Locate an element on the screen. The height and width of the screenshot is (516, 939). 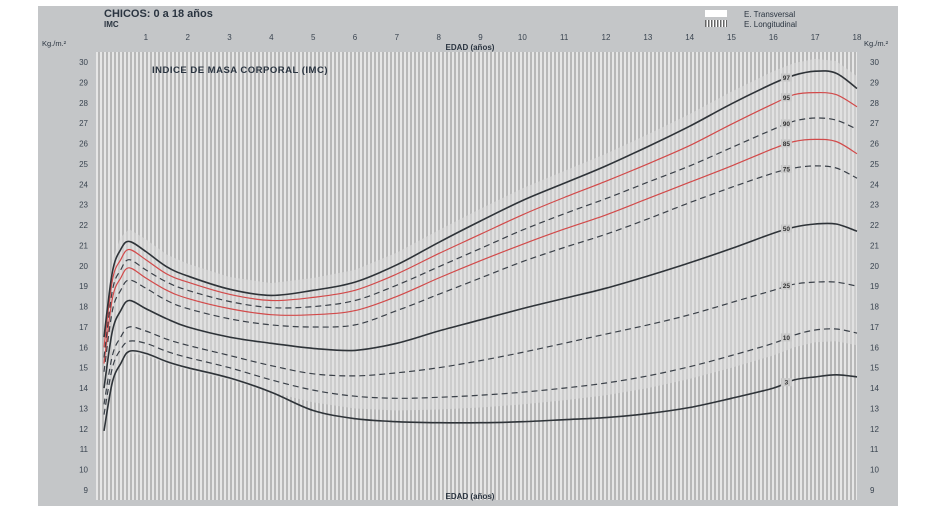
percentile-label-97: 97 is located at coordinates (787, 78).